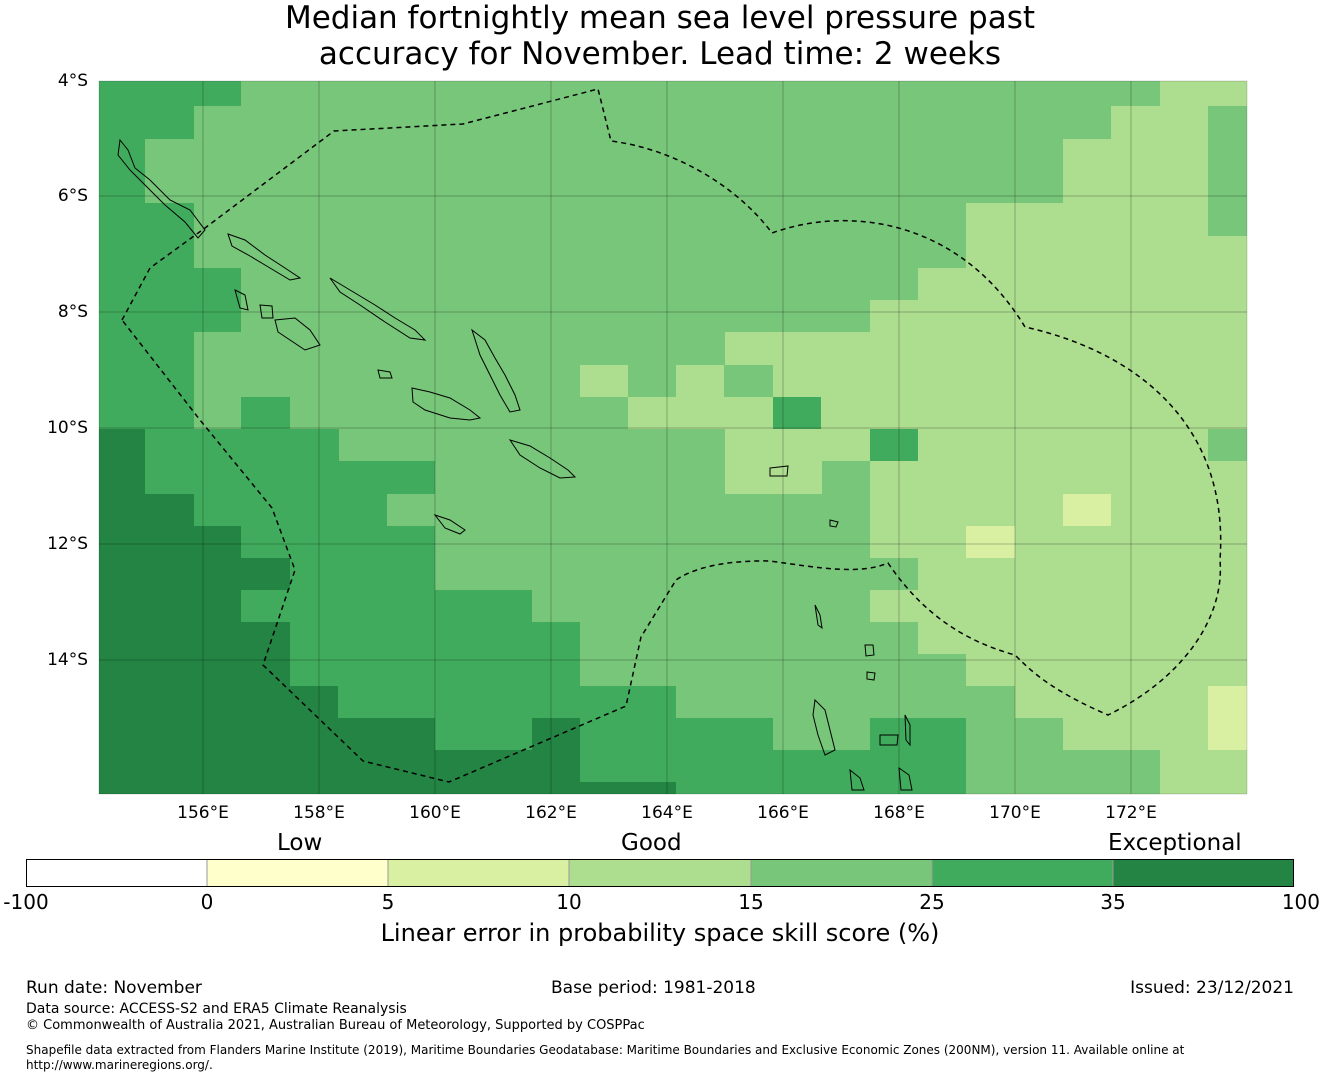 The width and height of the screenshot is (1320, 1080). I want to click on base-period: Base period: 1981-2018, so click(653, 988).